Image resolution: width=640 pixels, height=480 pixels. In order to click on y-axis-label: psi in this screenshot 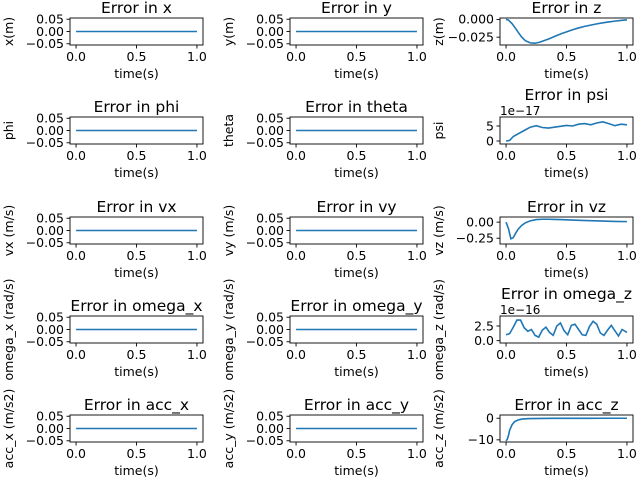, I will do `click(438, 131)`.